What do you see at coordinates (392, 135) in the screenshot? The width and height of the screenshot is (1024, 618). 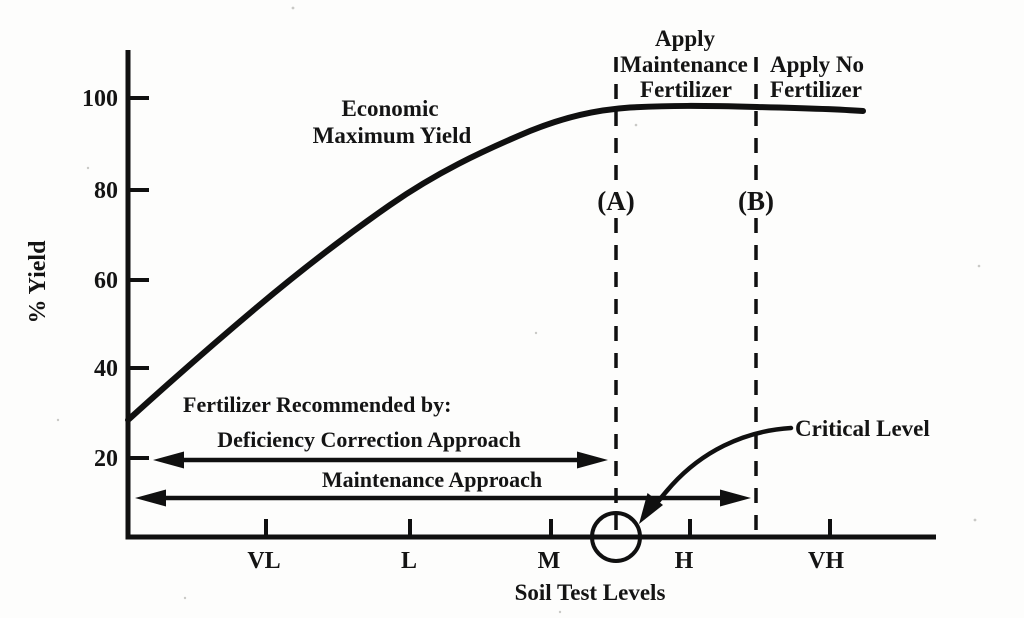 I see `curve-label-line2: Maximum Yield` at bounding box center [392, 135].